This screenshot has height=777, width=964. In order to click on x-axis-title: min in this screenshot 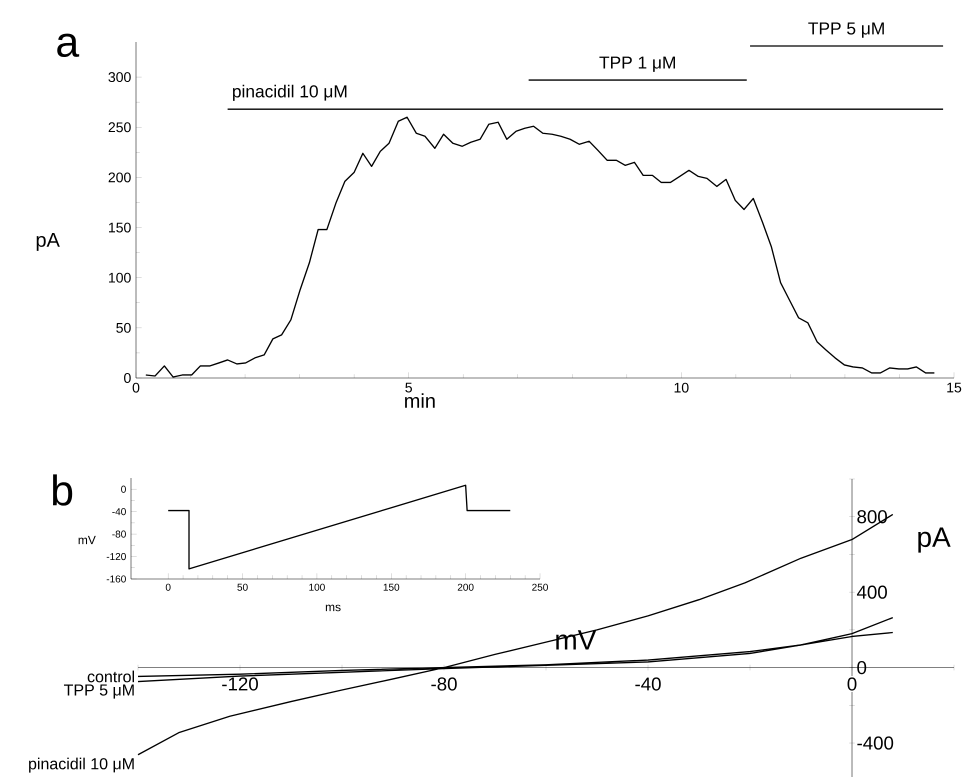, I will do `click(420, 400)`.